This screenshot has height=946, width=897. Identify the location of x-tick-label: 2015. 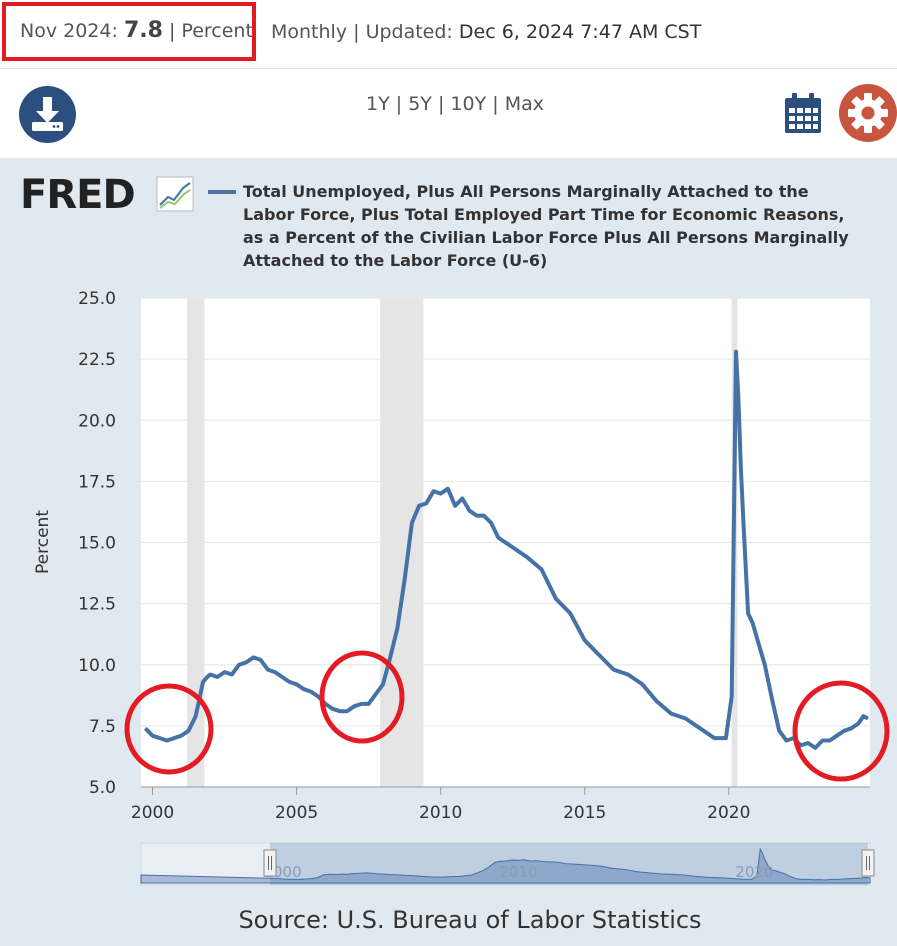
(584, 813).